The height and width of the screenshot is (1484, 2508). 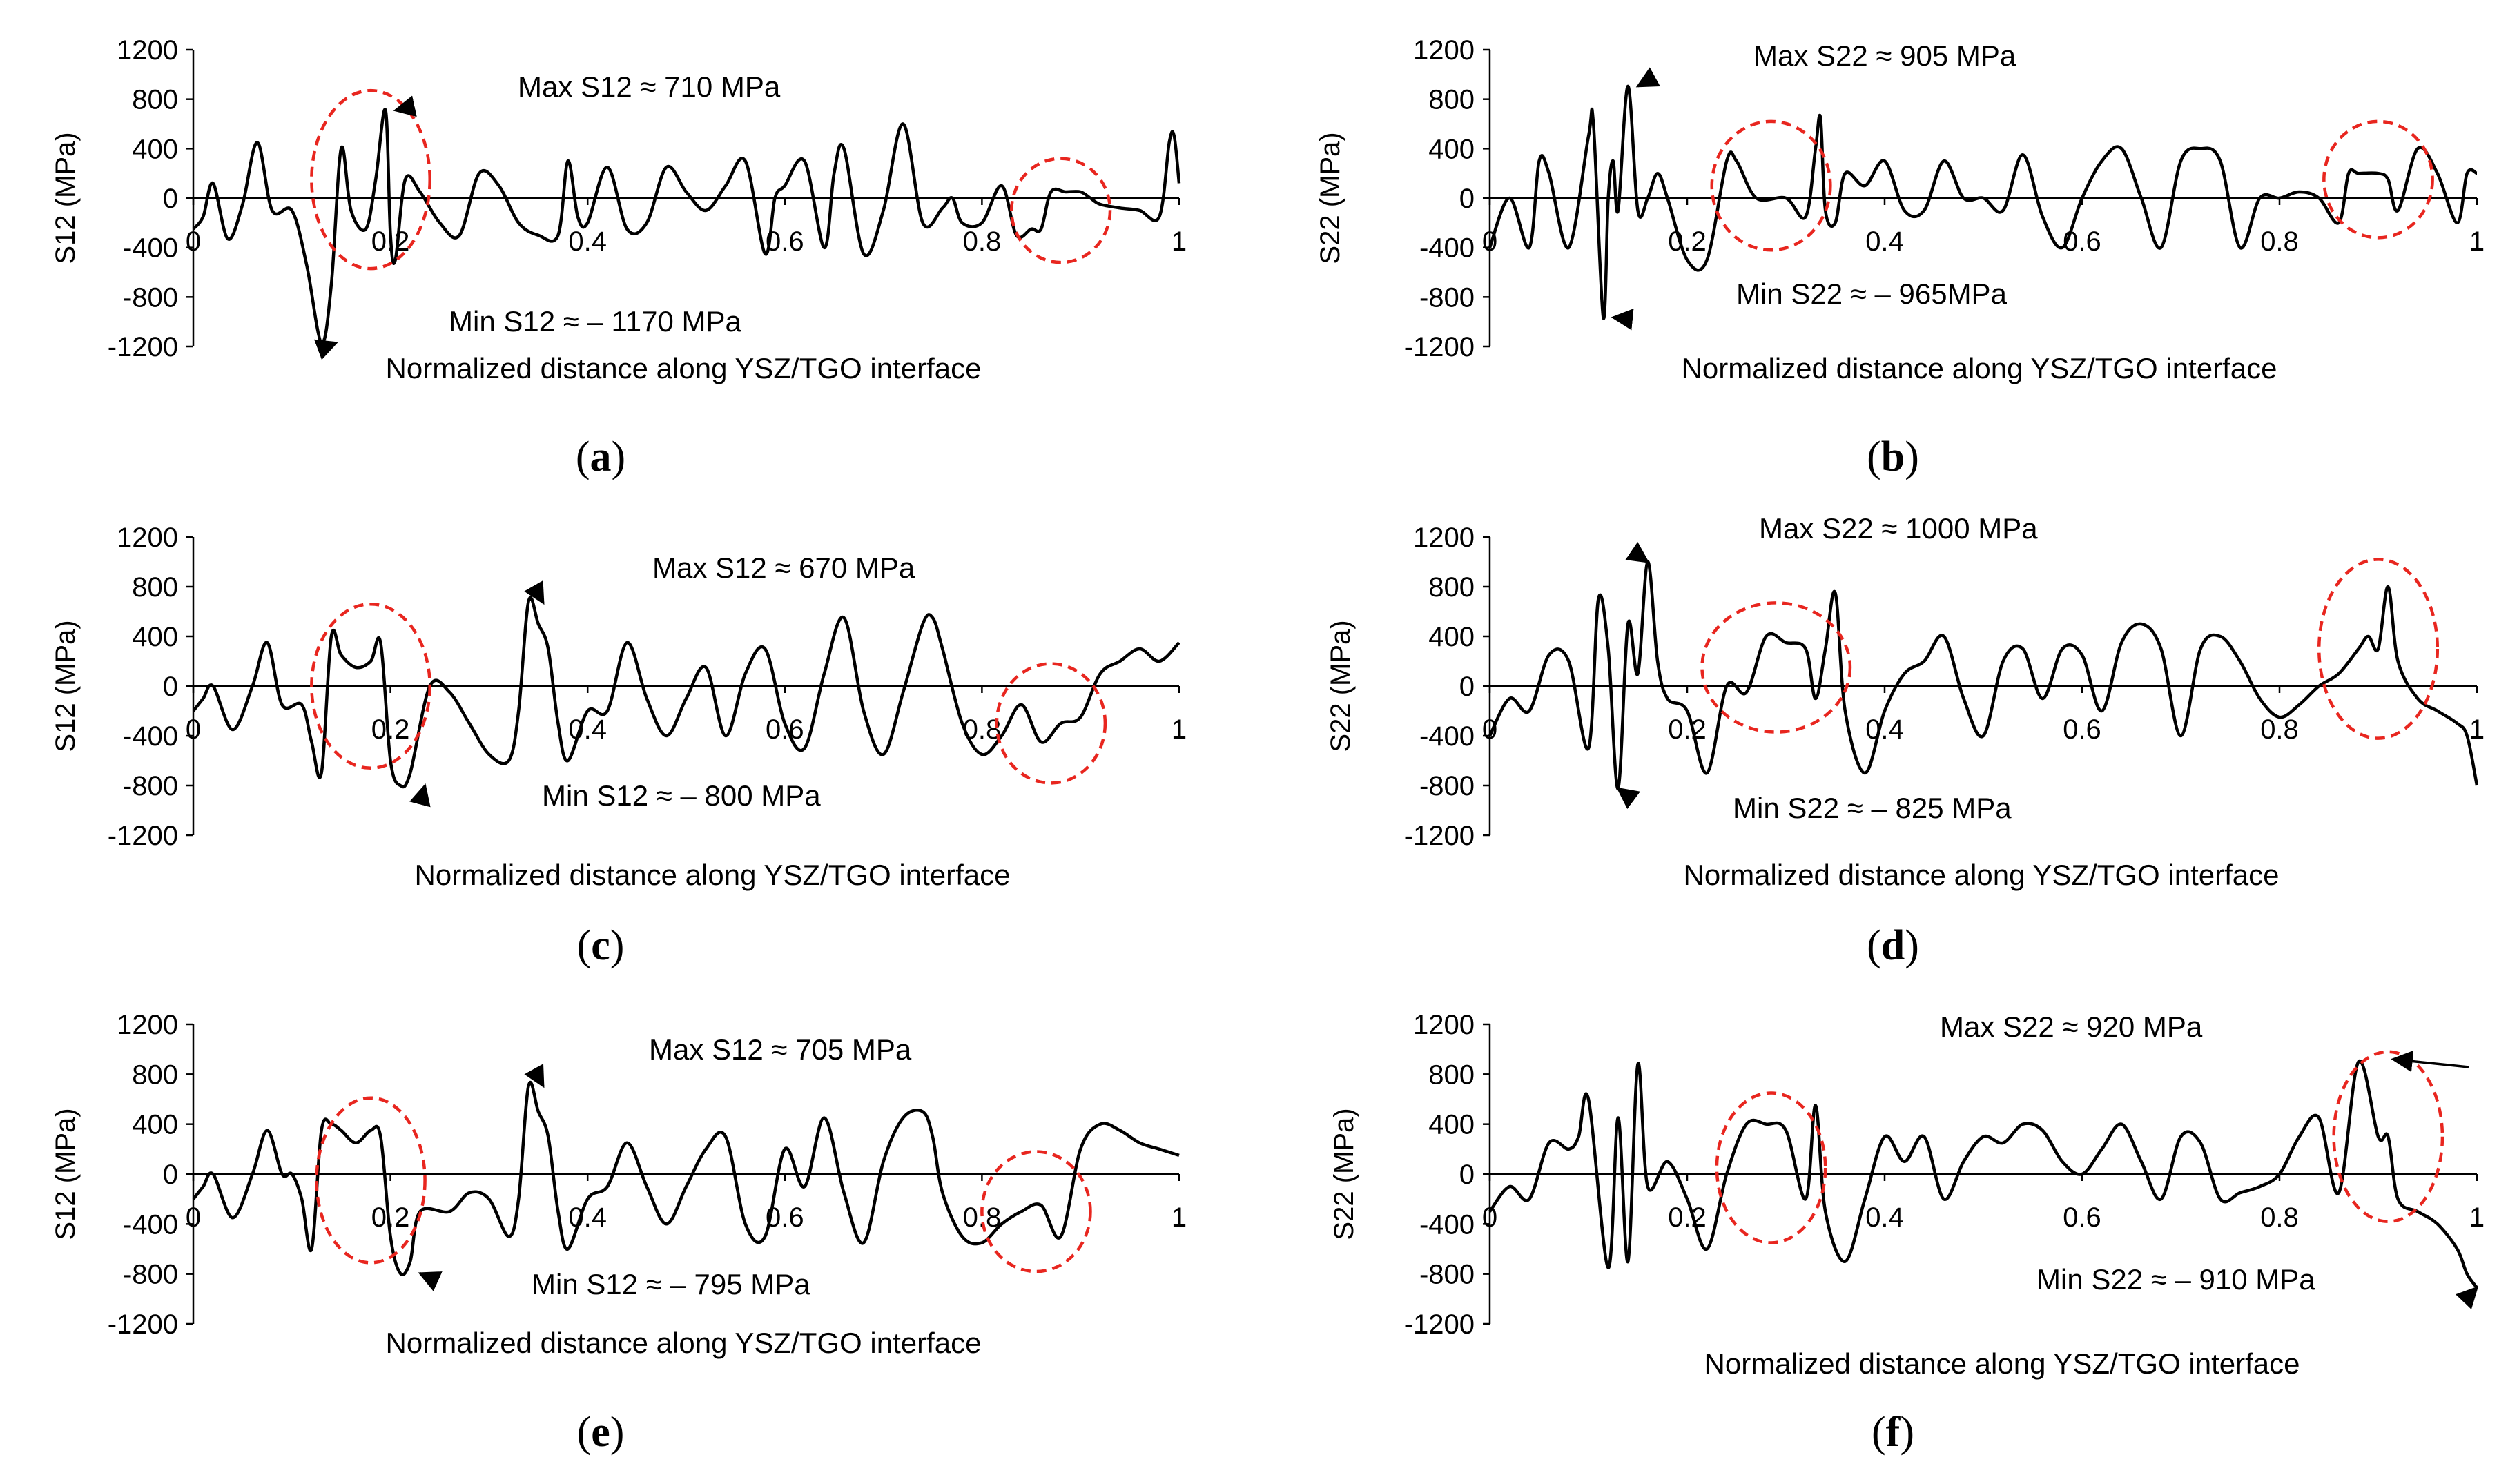 I want to click on annotation-label: Max S22 ≈ 1000 MPa, so click(x=1898, y=528).